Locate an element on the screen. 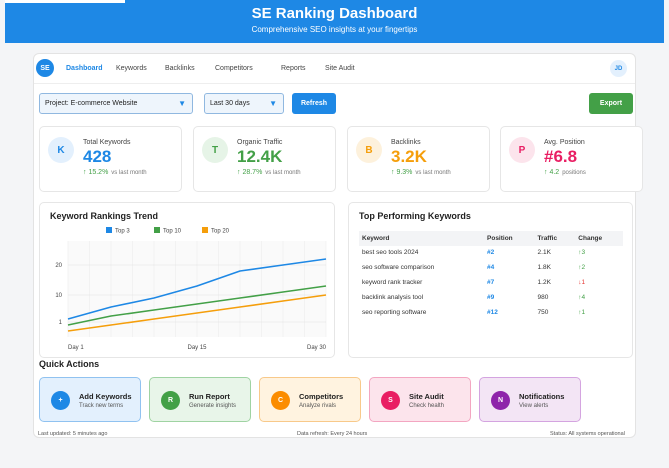  col-traffic: Traffic is located at coordinates (555, 238).